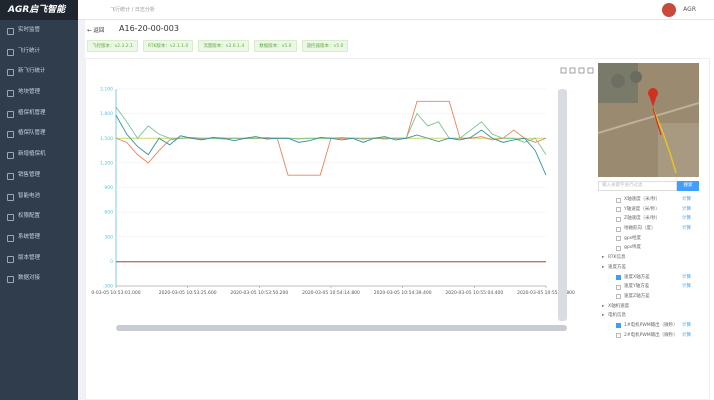  I want to click on search-row: 输入关键字进行过滤 搜索, so click(648, 186).